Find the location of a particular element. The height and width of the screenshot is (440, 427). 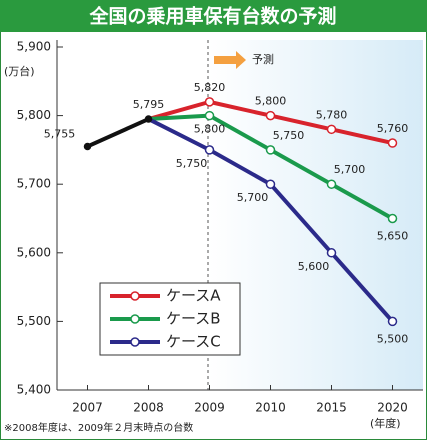

legend-label: ケースC is located at coordinates (193, 342).